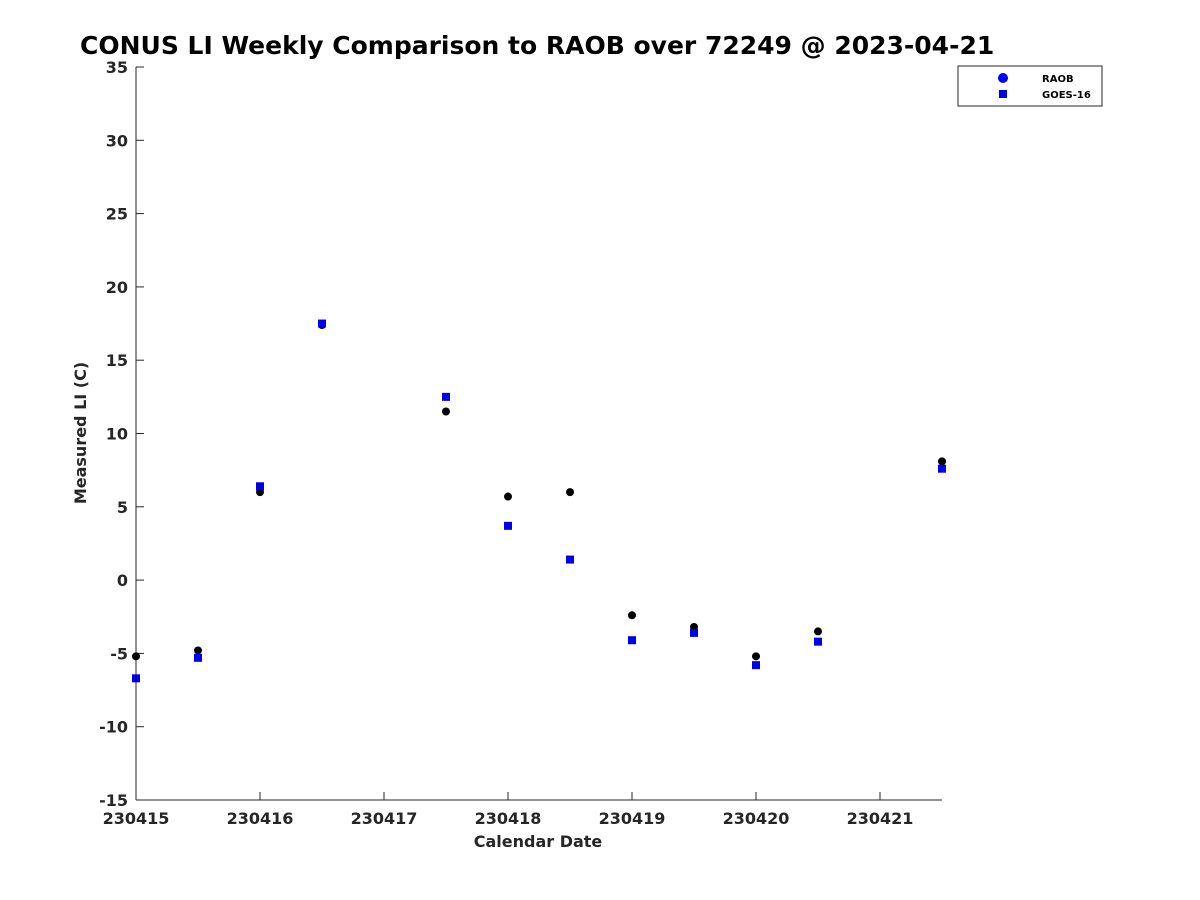  I want to click on legend-box, so click(1030, 86).